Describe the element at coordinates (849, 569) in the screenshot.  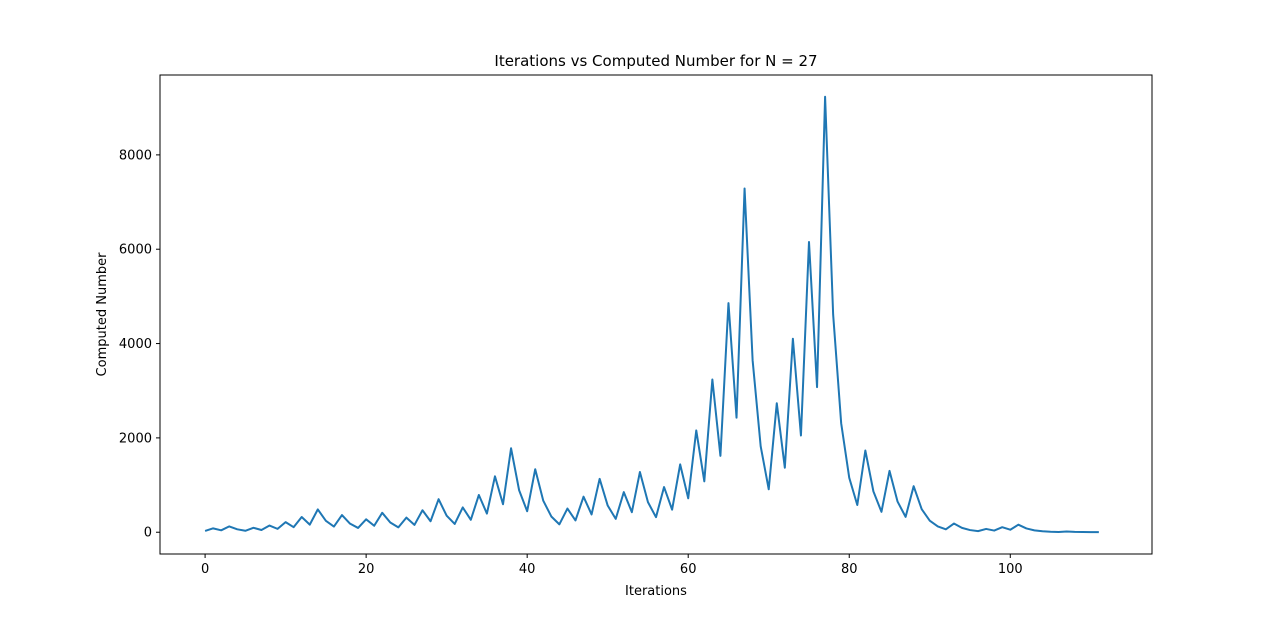
I see `x-tick-label: 80` at that location.